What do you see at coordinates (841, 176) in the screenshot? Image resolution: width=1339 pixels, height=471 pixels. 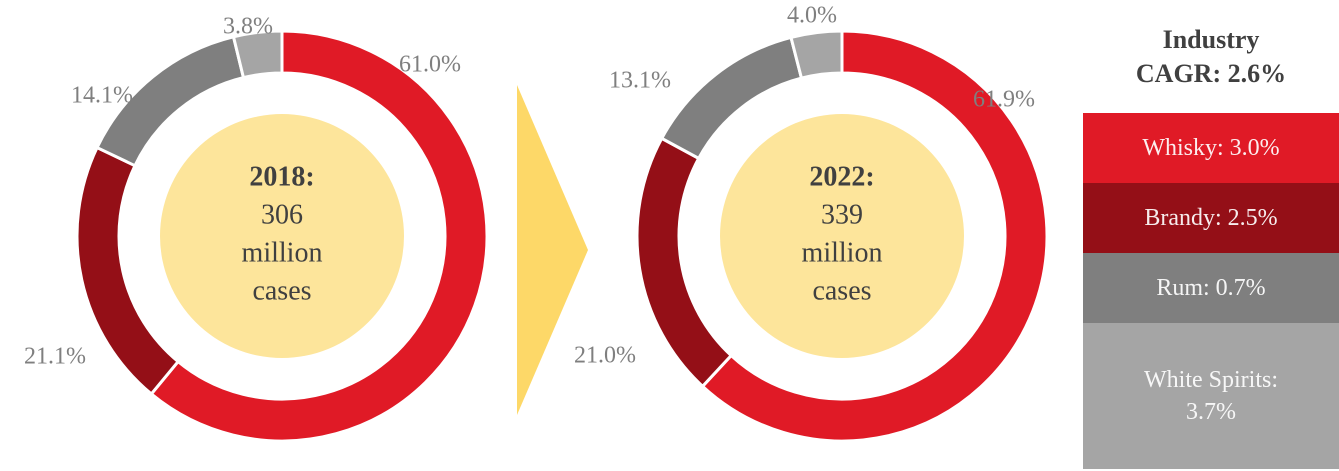 I see `center-title: 2022:` at bounding box center [841, 176].